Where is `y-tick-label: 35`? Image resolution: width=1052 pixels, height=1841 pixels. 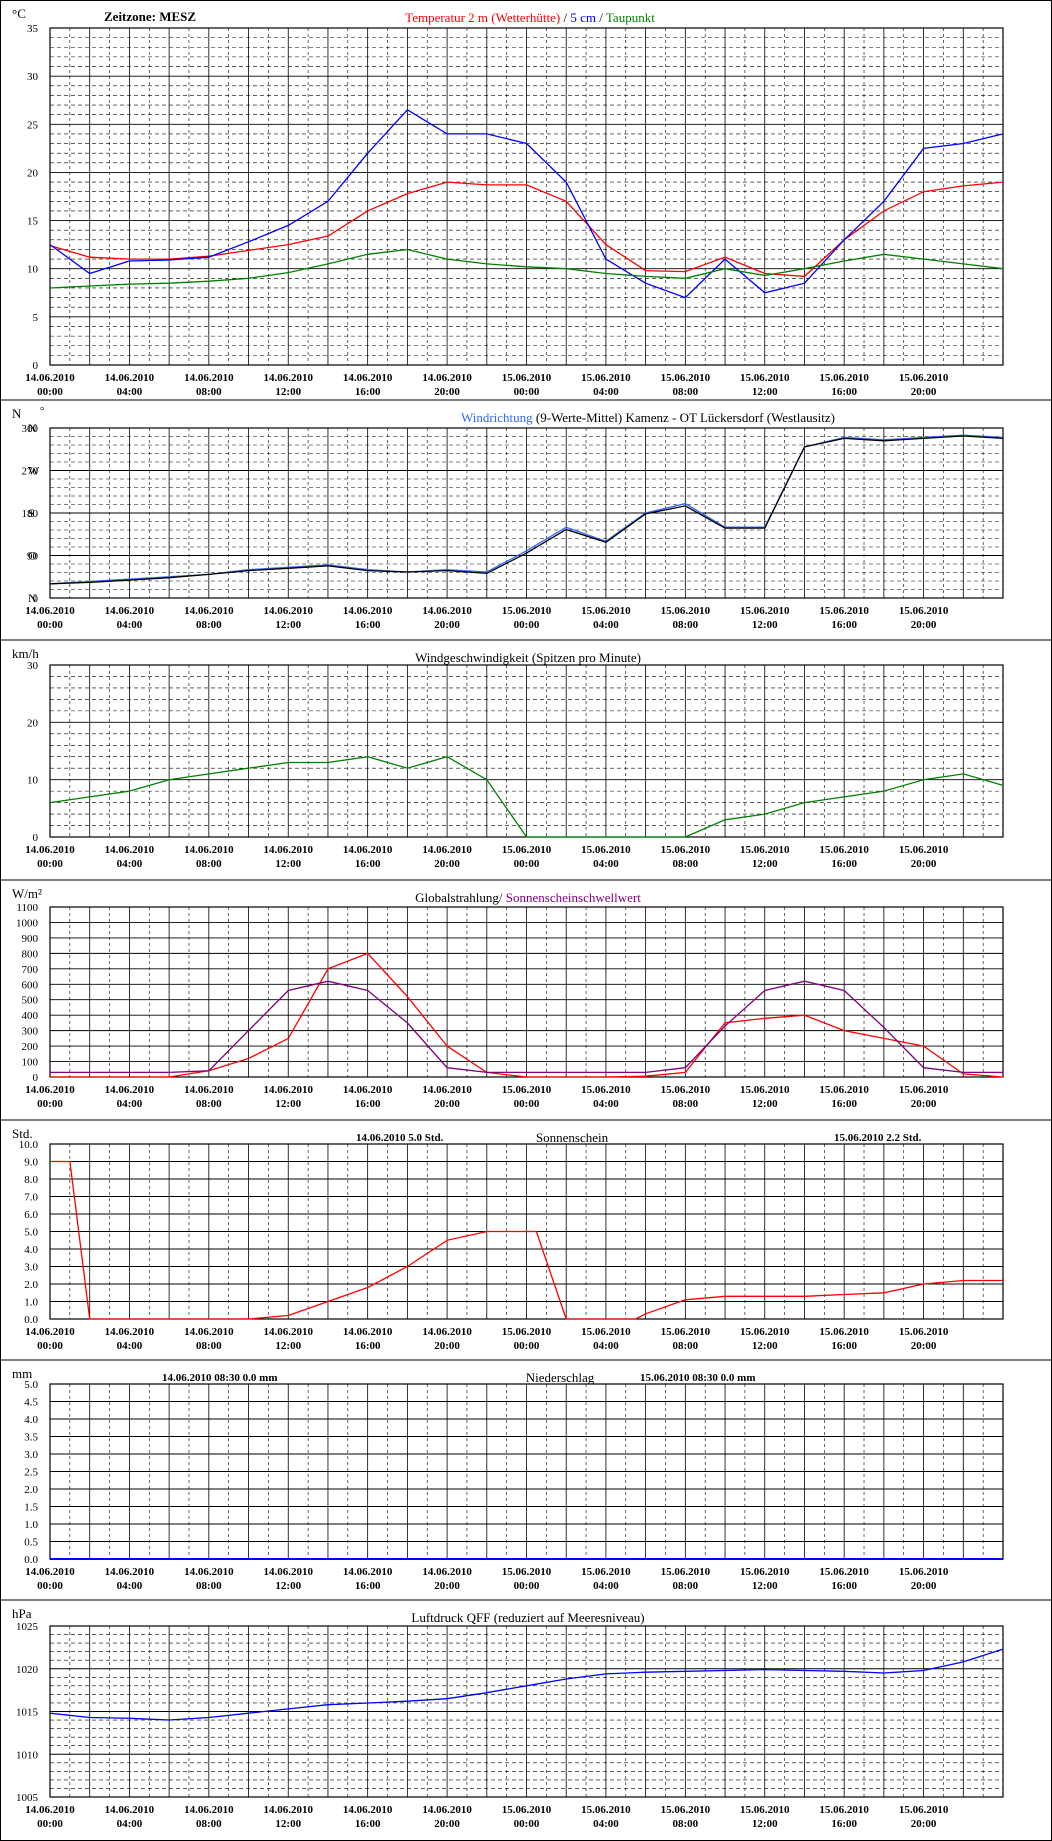
y-tick-label: 35 is located at coordinates (33, 29).